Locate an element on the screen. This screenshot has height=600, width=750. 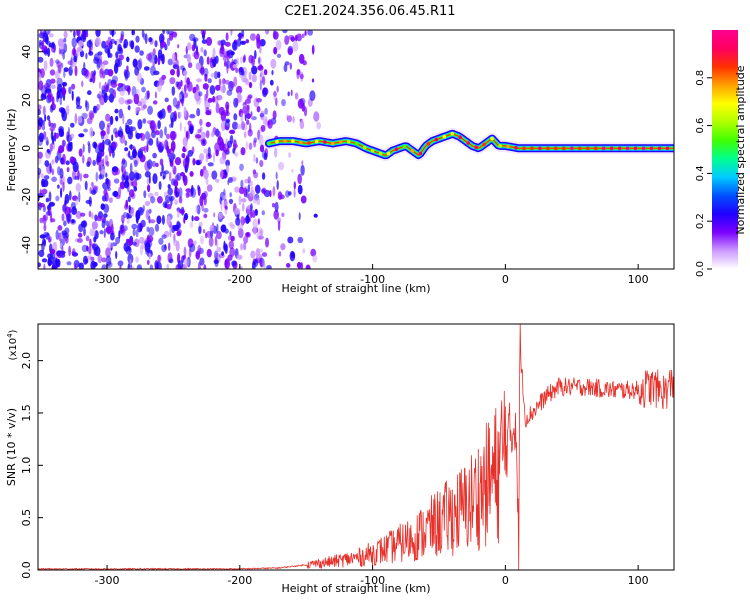
colorbar-tick-label: 0.6 is located at coordinates (700, 126).